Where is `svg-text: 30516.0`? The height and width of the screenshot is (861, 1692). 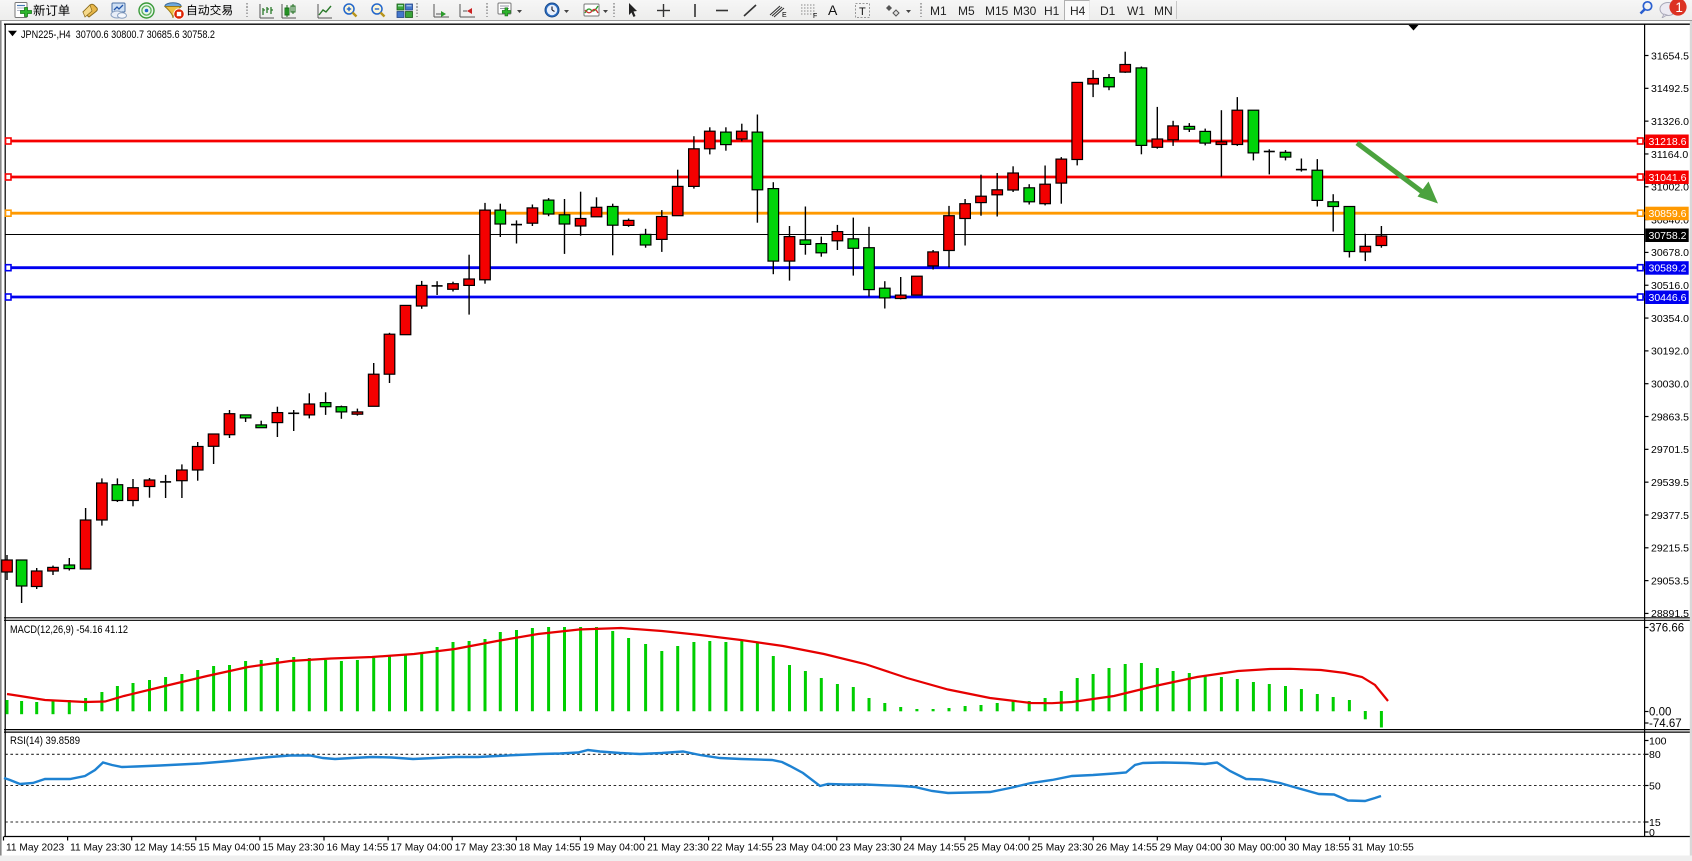 svg-text: 30516.0 is located at coordinates (1670, 286).